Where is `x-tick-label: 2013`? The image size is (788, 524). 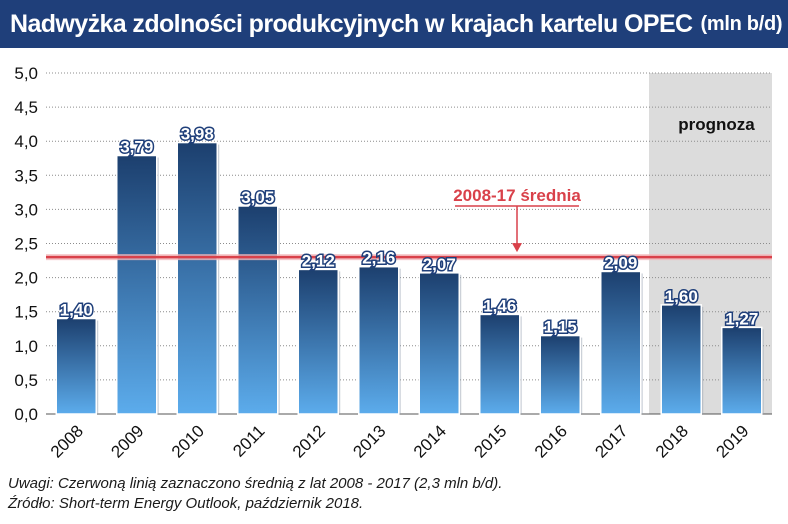 x-tick-label: 2013 is located at coordinates (369, 441).